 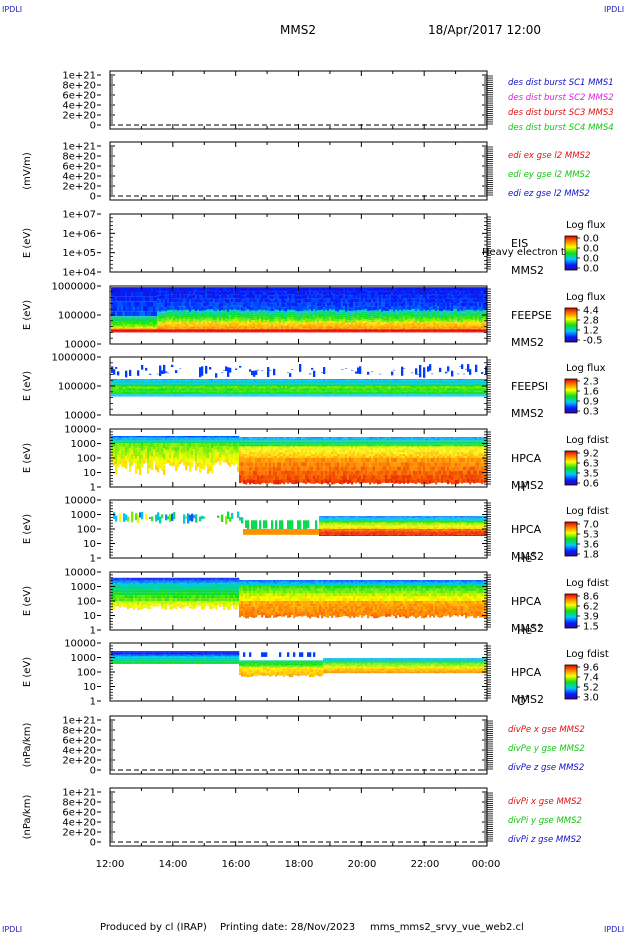 I want to click on time-tick-label: 00:00, so click(x=486, y=864).